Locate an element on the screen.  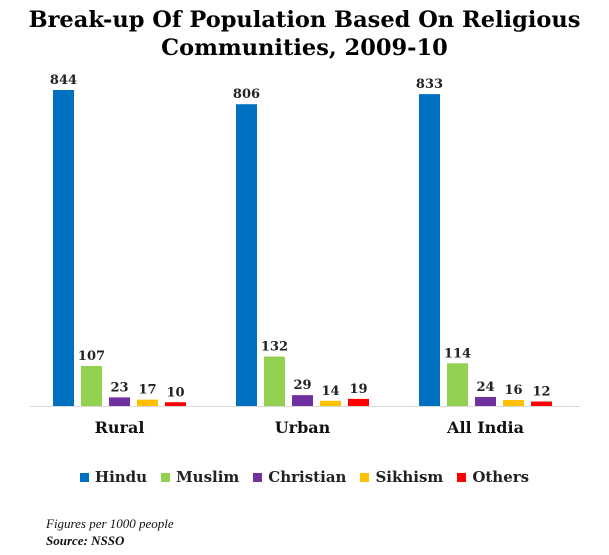
bar-hindu-all-india is located at coordinates (429, 250).